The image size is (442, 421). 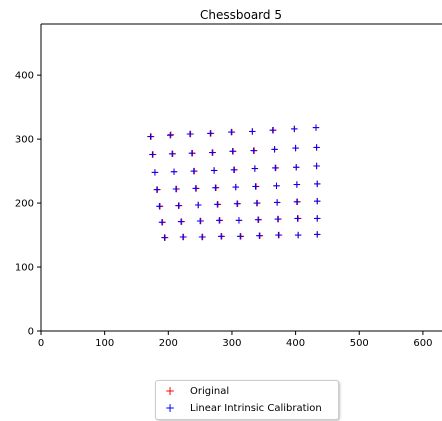 I want to click on y-tick-label: 100, so click(x=24, y=268).